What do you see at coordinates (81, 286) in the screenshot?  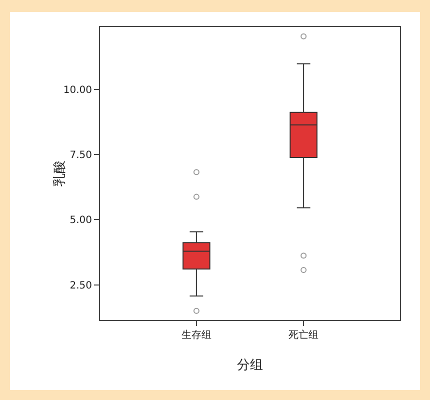 I see `y-tick-label: 2.50` at bounding box center [81, 286].